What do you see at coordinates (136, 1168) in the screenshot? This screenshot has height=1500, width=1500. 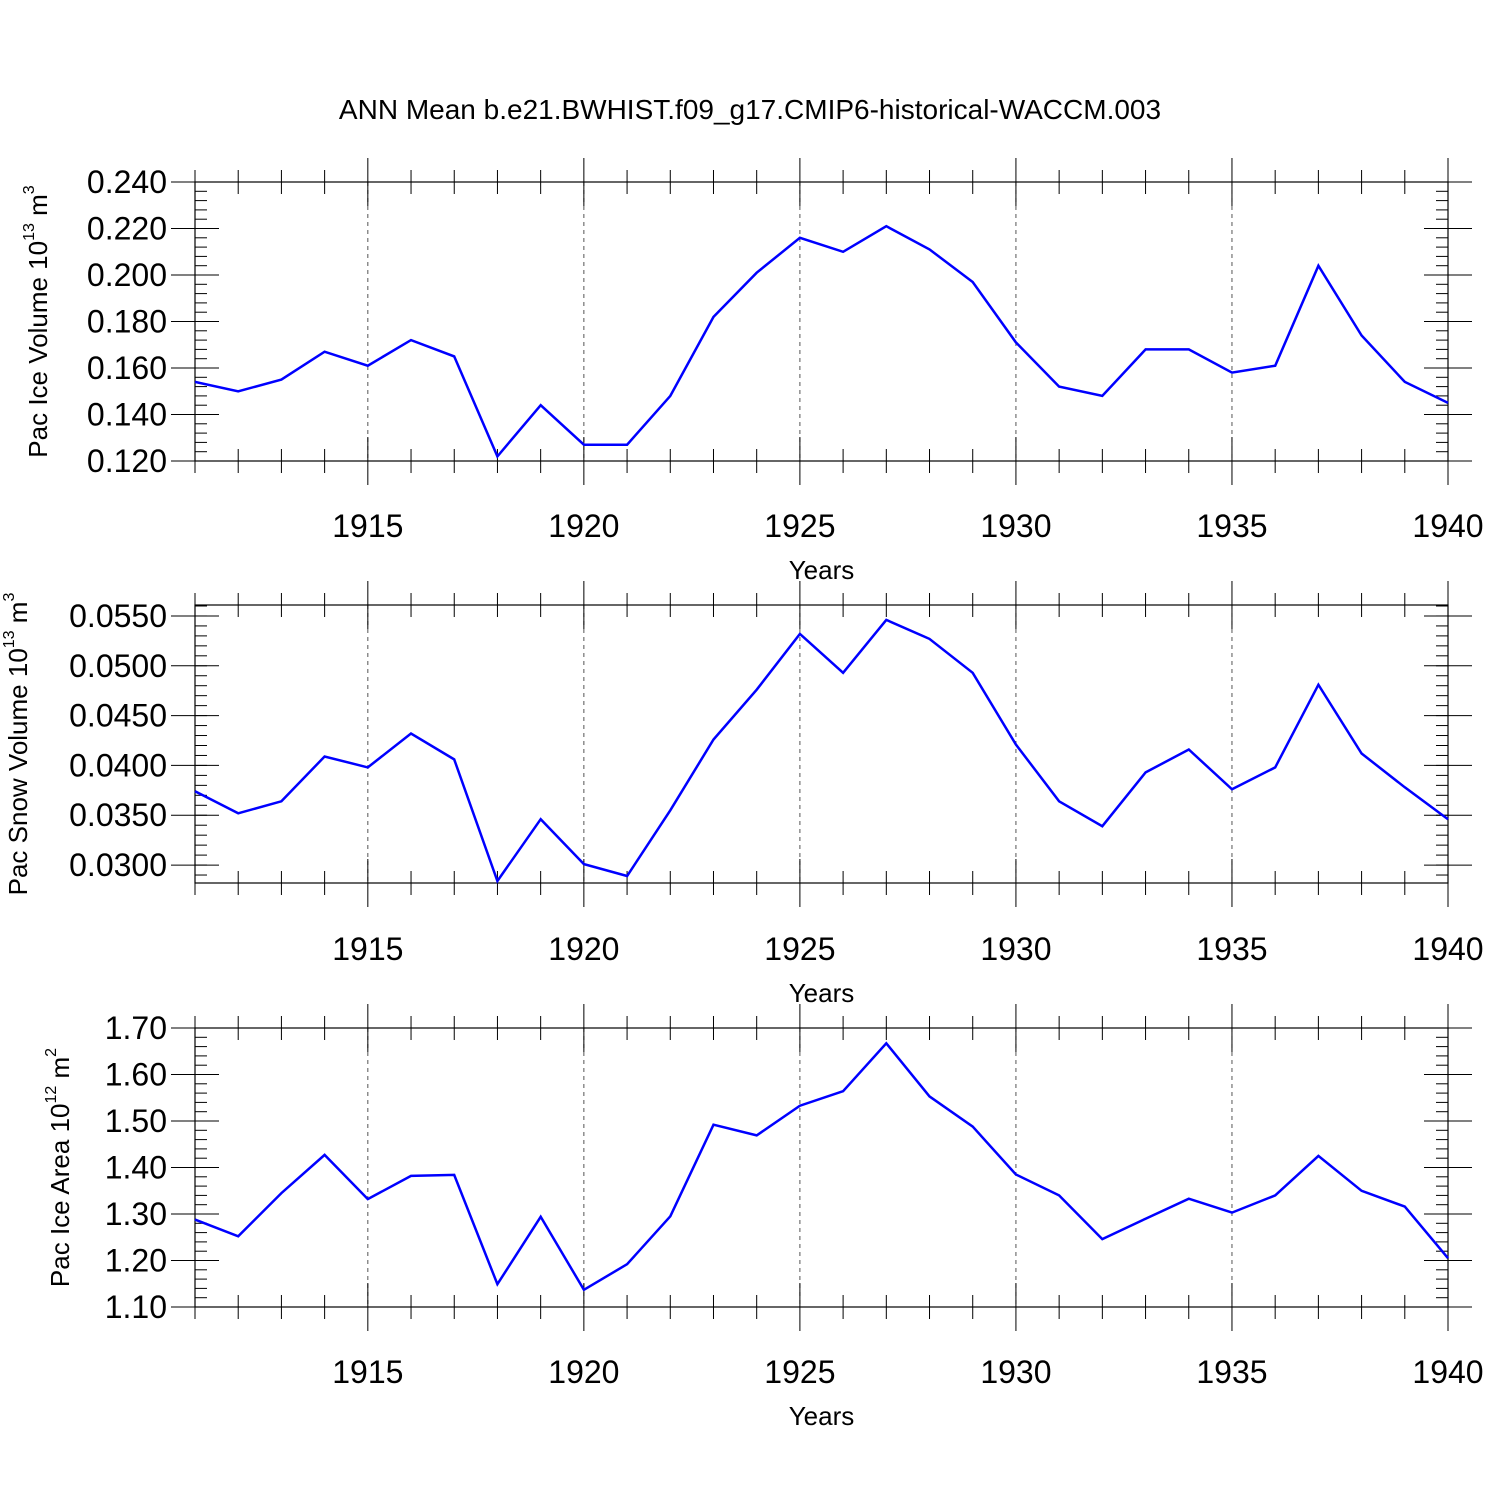 I see `y-tick-label: 1.40` at bounding box center [136, 1168].